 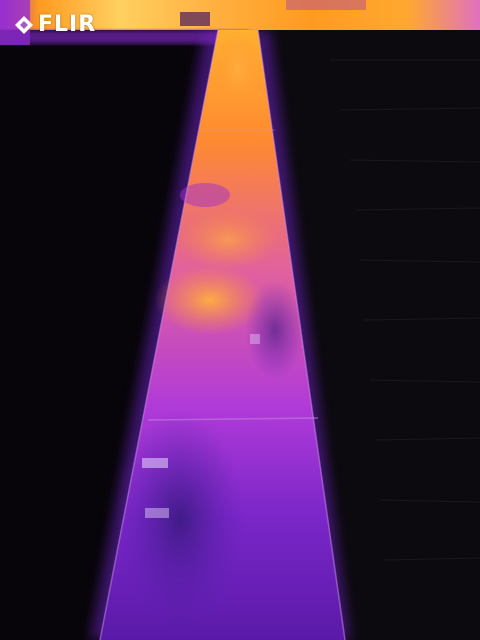 I want to click on flir-logo: FLIR, so click(x=55, y=24).